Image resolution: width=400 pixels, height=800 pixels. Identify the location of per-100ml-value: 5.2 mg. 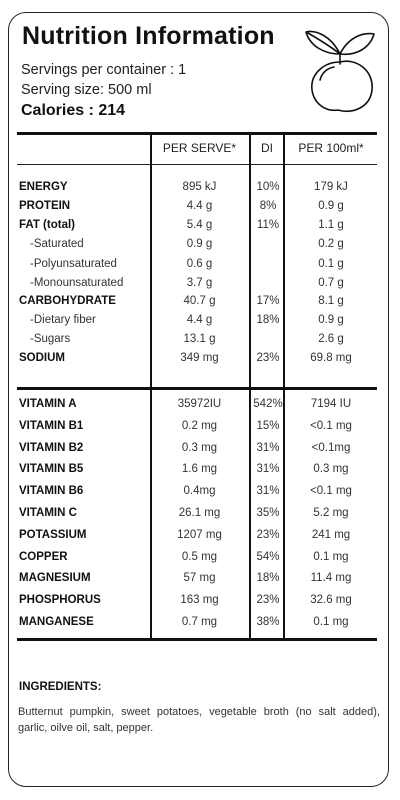
(331, 513).